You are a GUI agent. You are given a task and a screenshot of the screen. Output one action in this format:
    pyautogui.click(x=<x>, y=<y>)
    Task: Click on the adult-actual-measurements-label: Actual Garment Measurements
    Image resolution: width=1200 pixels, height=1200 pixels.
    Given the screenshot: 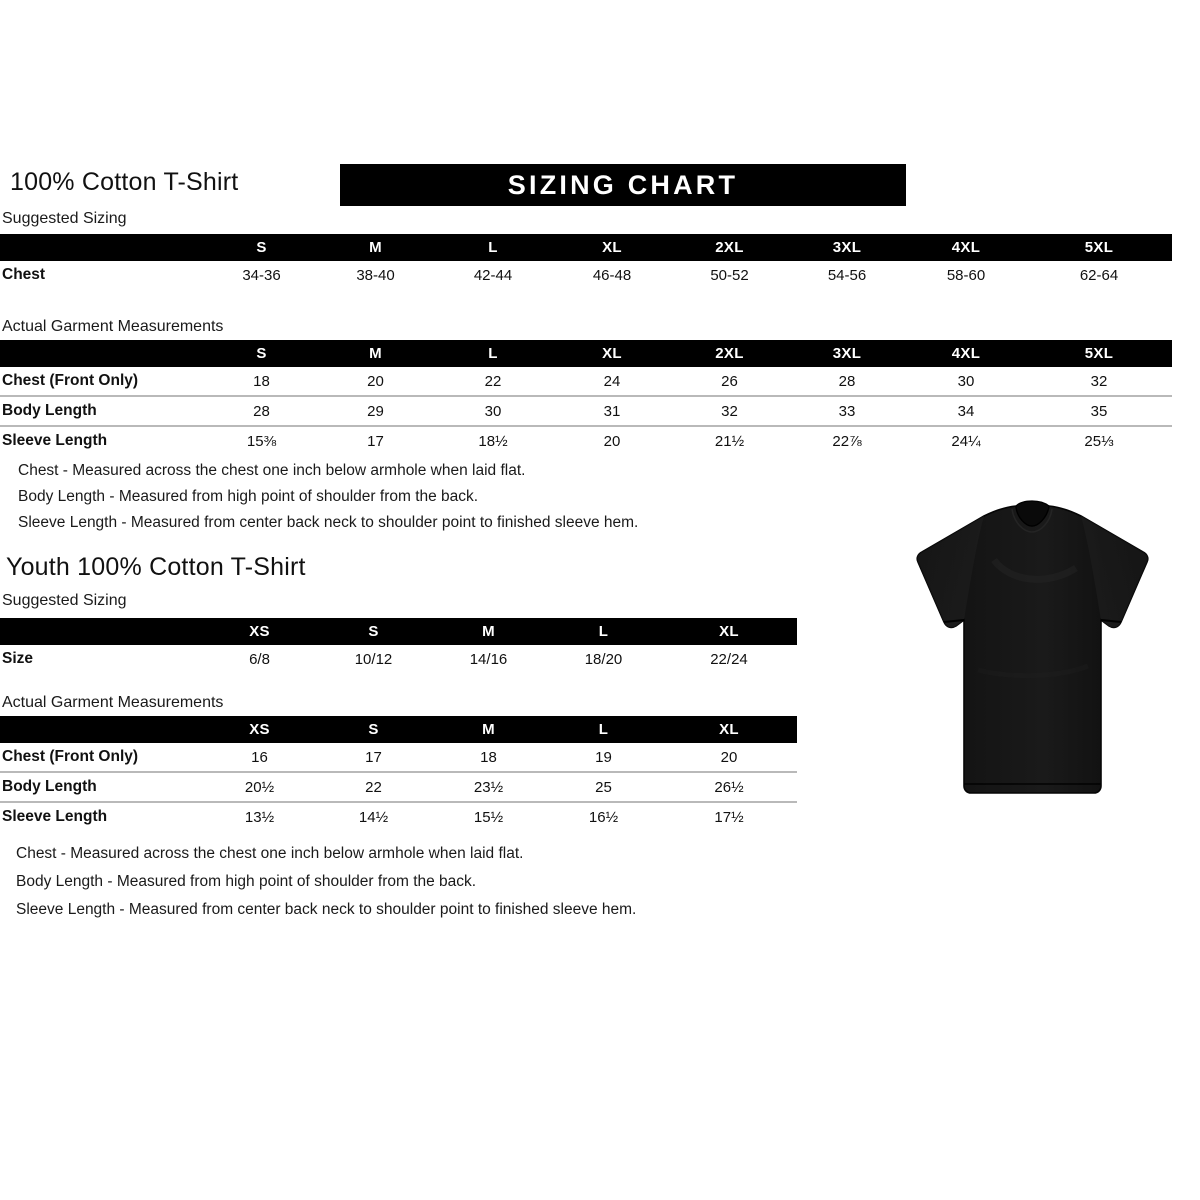 What is the action you would take?
    pyautogui.click(x=113, y=326)
    